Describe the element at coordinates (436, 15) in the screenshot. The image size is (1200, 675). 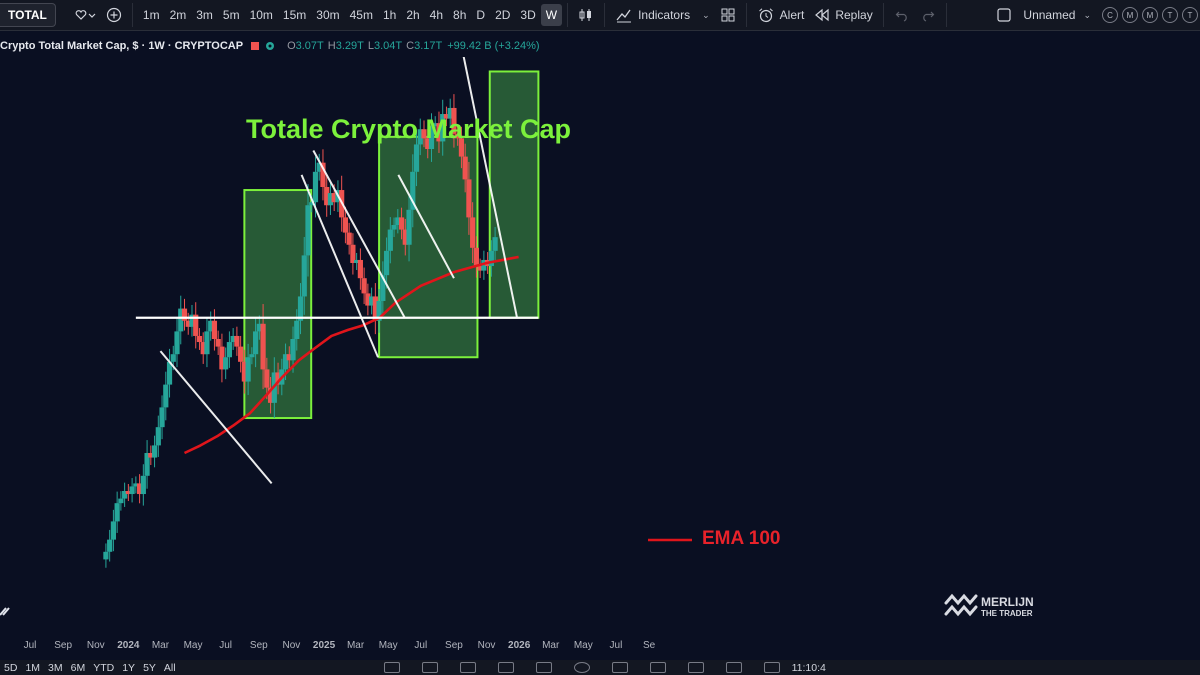
I see `interval-4h: 4h` at that location.